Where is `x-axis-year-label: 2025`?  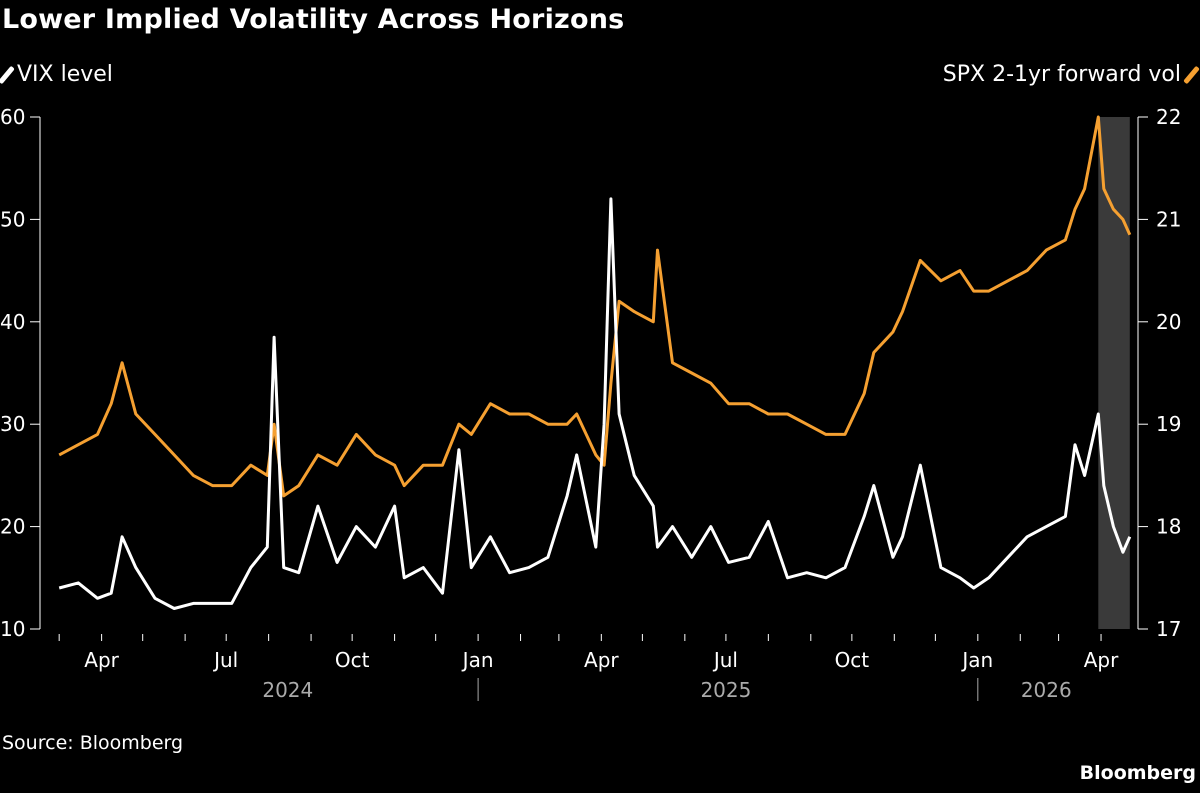
x-axis-year-label: 2025 is located at coordinates (725, 690).